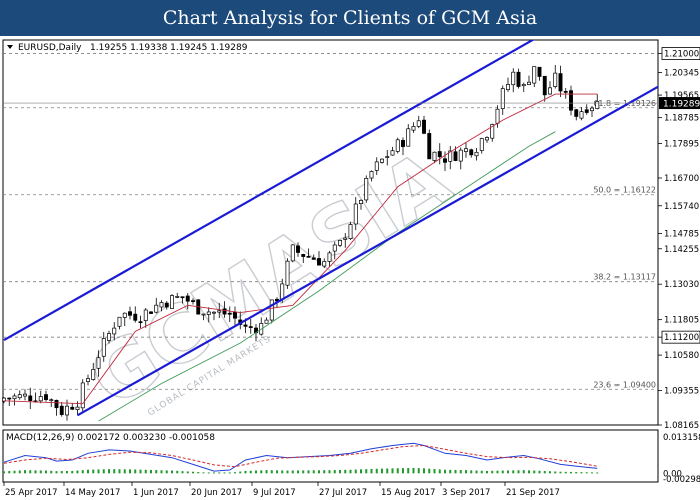  What do you see at coordinates (681, 74) in the screenshot?
I see `y-tick-label: 1.20345` at bounding box center [681, 74].